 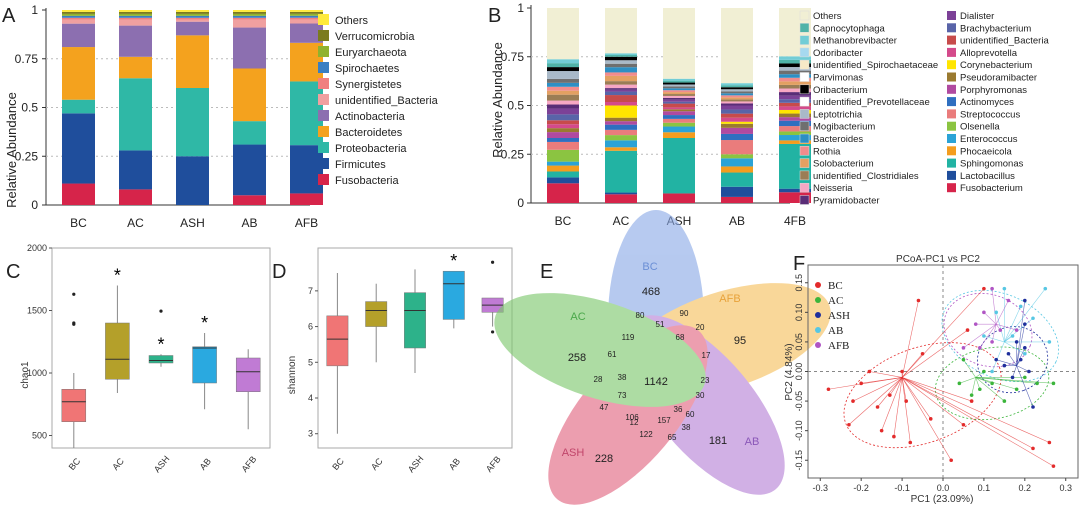 I want to click on venn-unique-ab: 181, so click(x=718, y=441).